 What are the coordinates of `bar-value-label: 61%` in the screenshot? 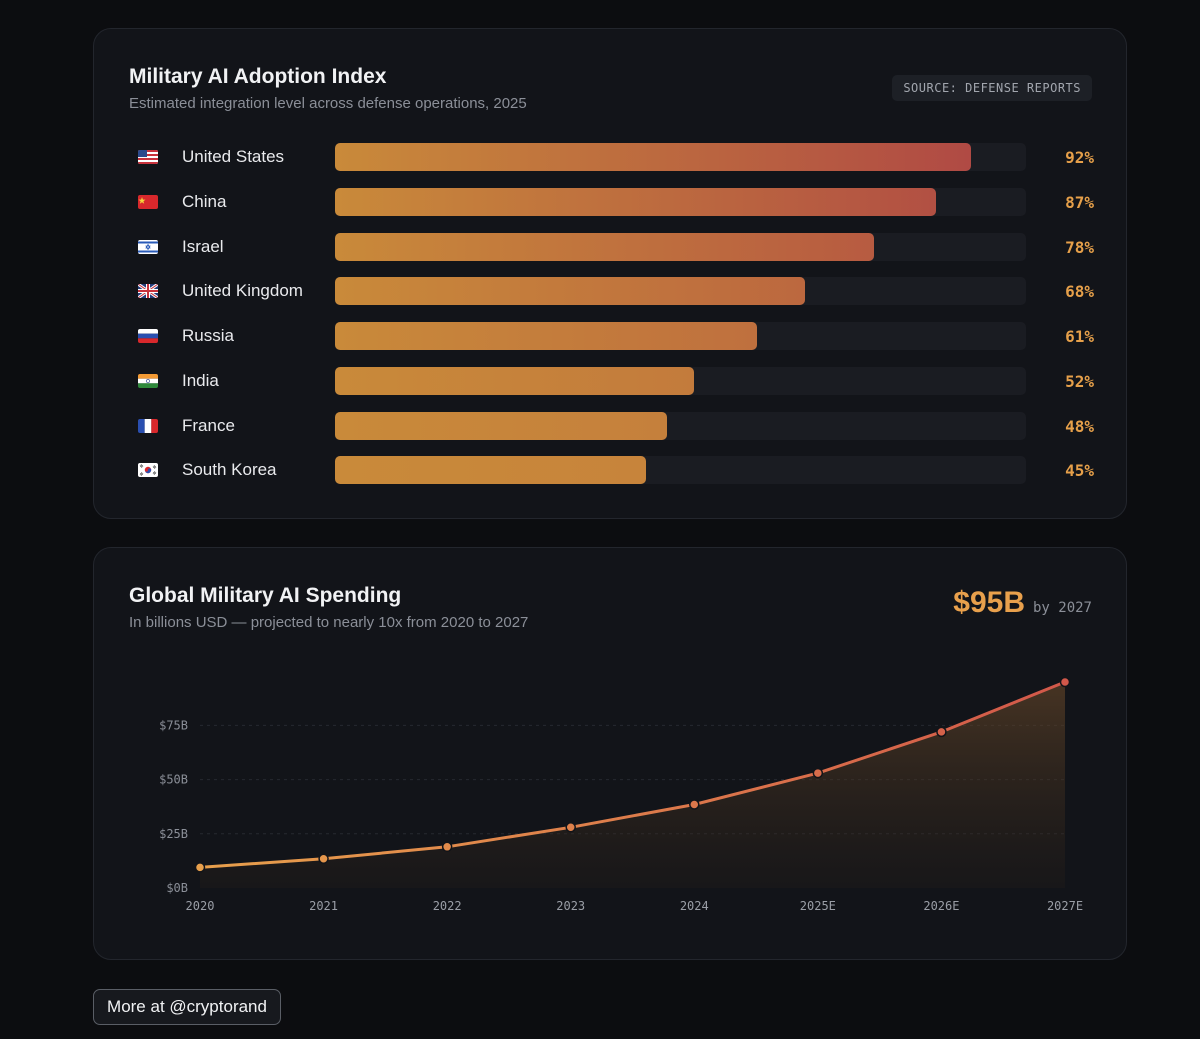 It's located at (1079, 336).